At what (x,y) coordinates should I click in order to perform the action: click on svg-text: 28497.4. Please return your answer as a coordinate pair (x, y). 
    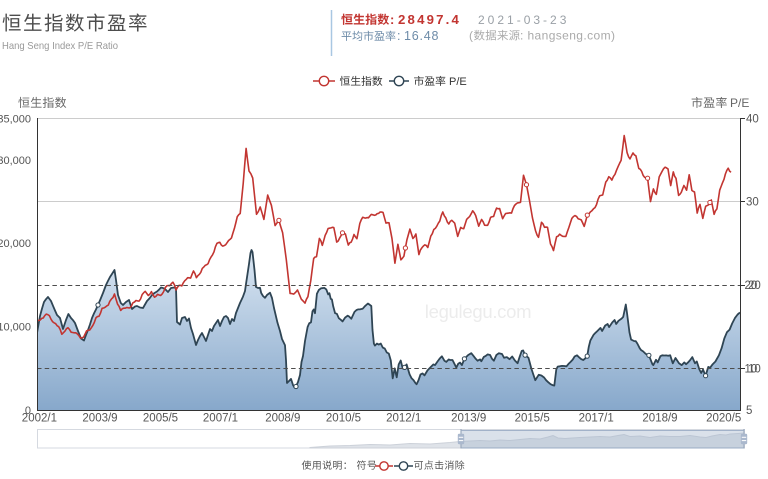
    Looking at the image, I should click on (429, 19).